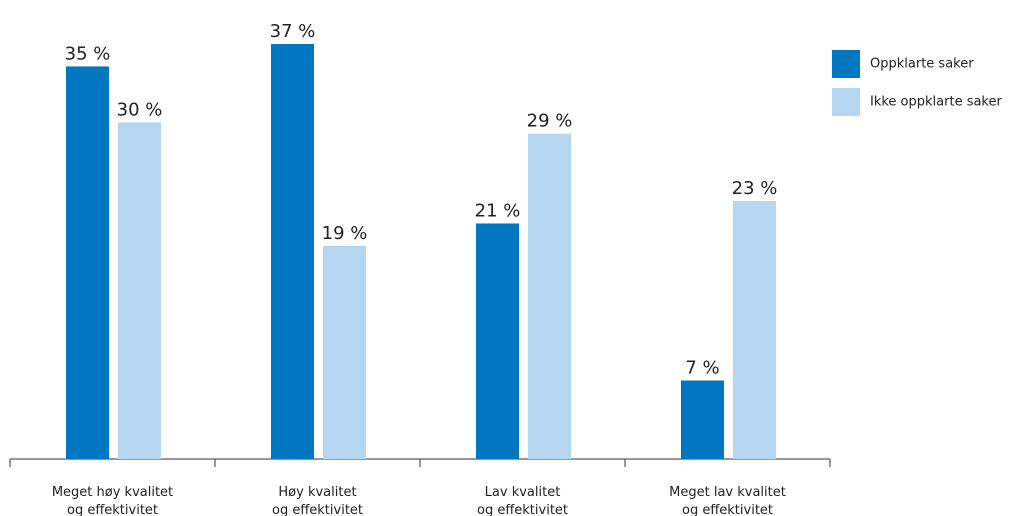 The width and height of the screenshot is (1024, 516). Describe the element at coordinates (727, 492) in the screenshot. I see `x-tick-label-line: Meget lav kvalitet` at that location.